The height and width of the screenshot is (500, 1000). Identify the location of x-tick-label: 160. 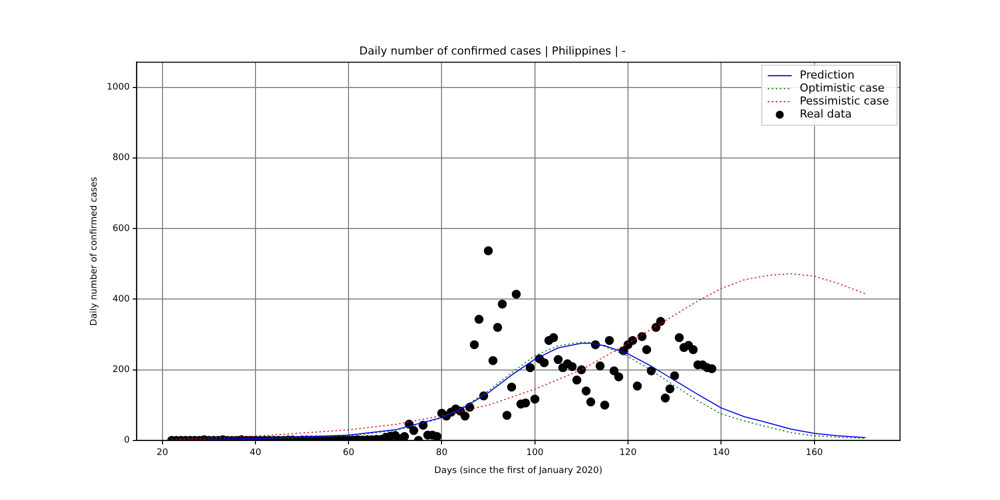
(815, 453).